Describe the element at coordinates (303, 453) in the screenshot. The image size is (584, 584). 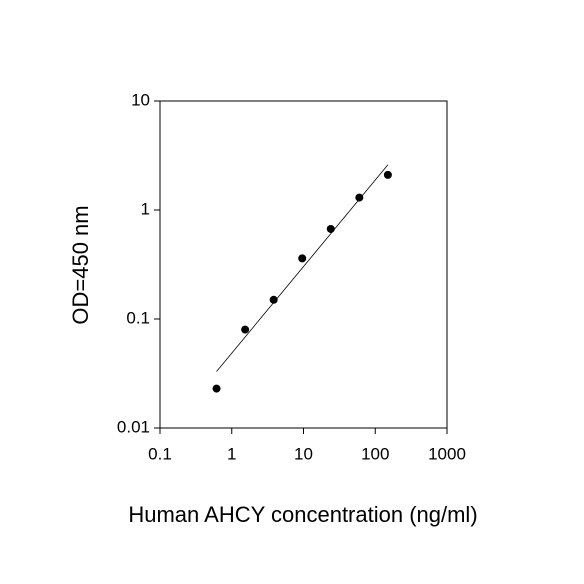
I see `x-tick-label: 10` at that location.